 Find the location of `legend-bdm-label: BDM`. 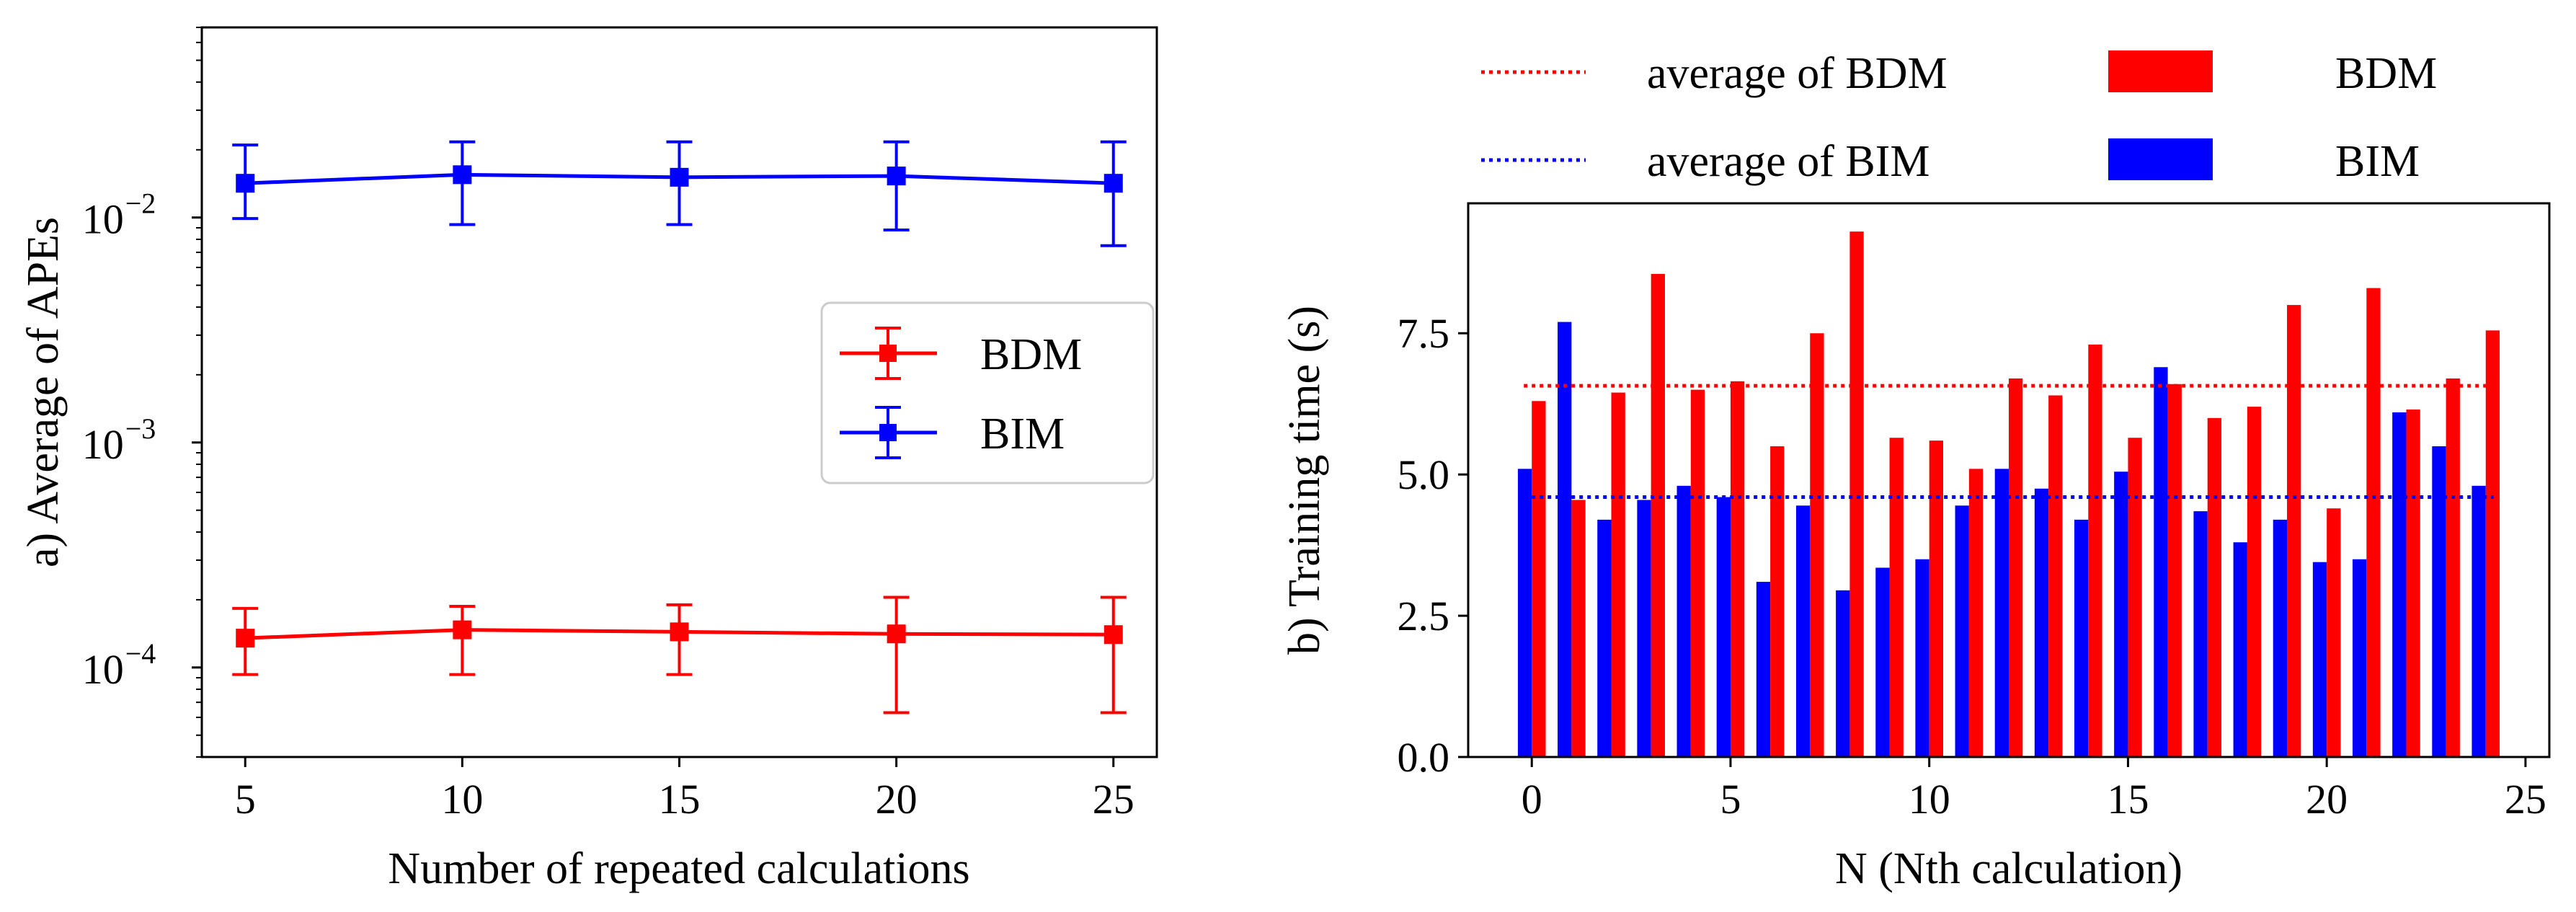

legend-bdm-label: BDM is located at coordinates (1031, 354).